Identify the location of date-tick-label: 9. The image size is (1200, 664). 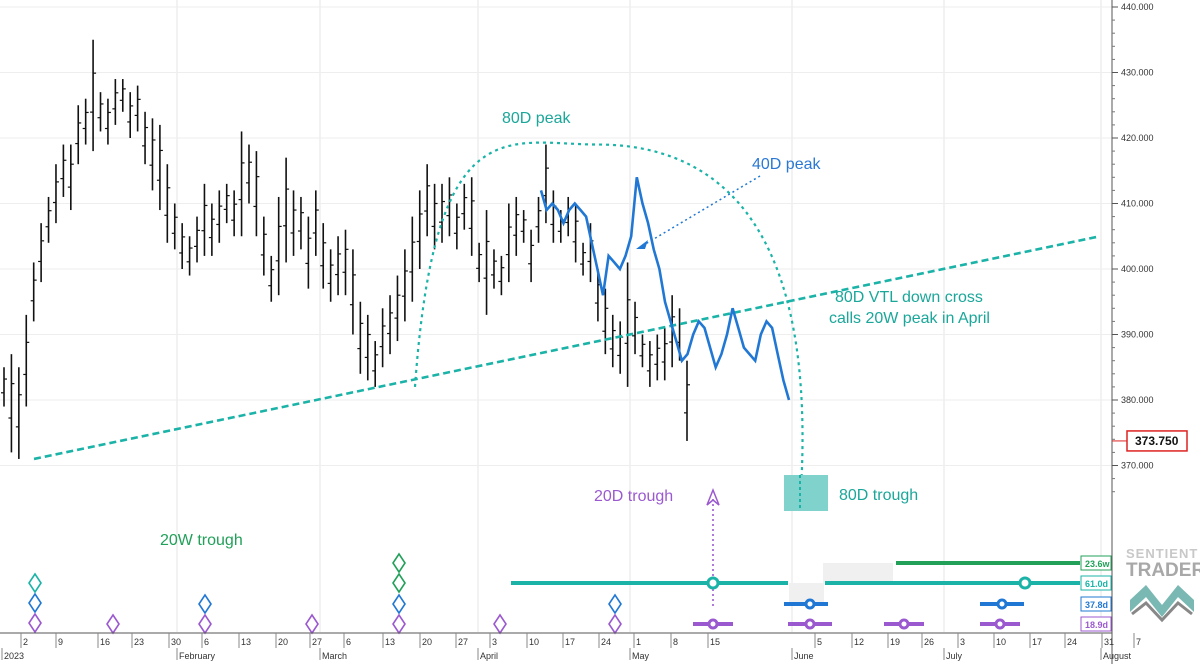
(60, 642).